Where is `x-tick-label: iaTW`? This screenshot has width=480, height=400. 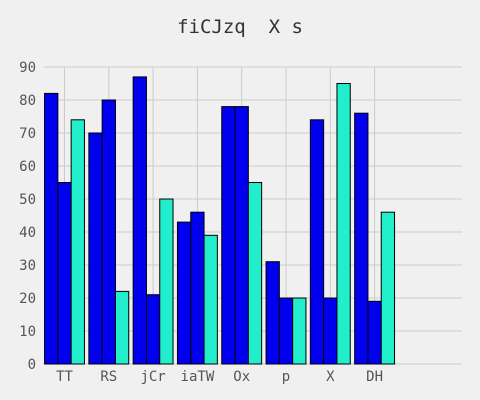
x-tick-label: iaTW is located at coordinates (198, 377).